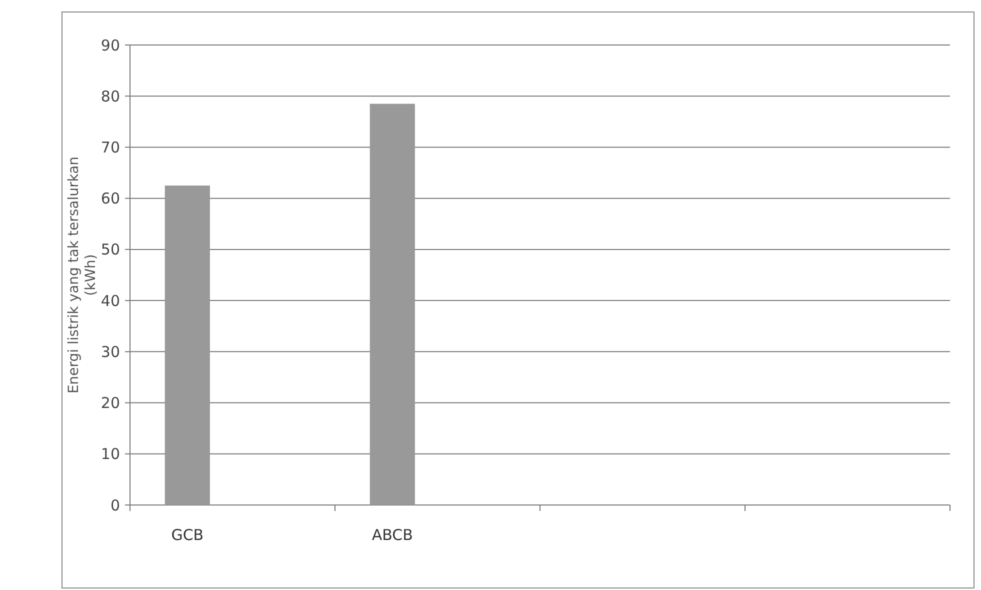 Image resolution: width=981 pixels, height=590 pixels. What do you see at coordinates (110, 351) in the screenshot?
I see `y-tick-label: 30` at bounding box center [110, 351].